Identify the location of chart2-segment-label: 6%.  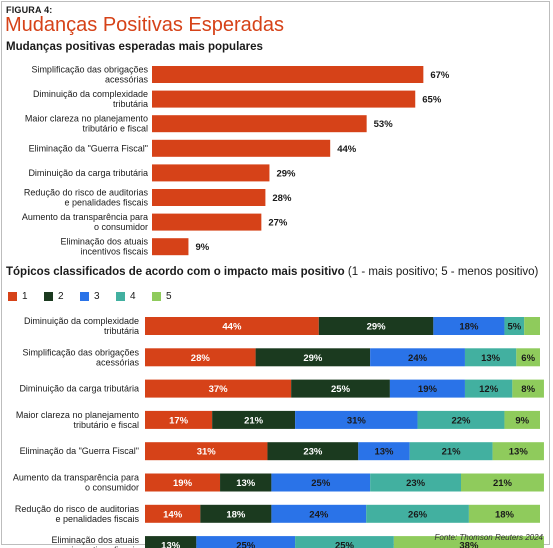
(528, 358).